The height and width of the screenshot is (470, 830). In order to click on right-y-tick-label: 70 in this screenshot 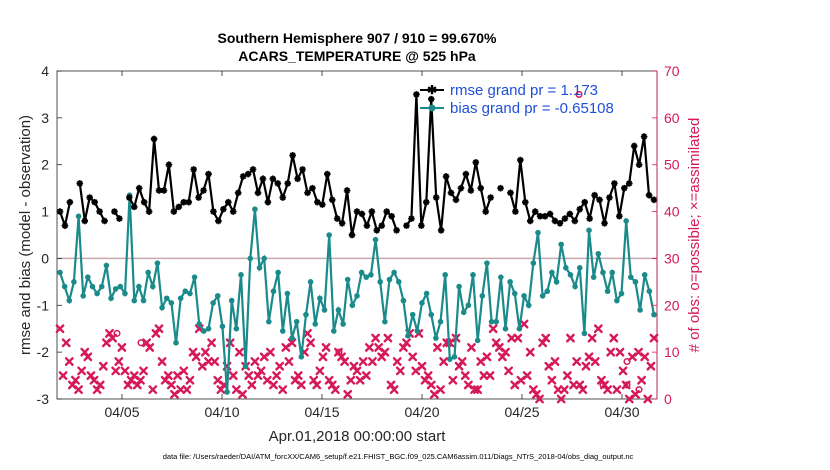, I will do `click(672, 71)`.